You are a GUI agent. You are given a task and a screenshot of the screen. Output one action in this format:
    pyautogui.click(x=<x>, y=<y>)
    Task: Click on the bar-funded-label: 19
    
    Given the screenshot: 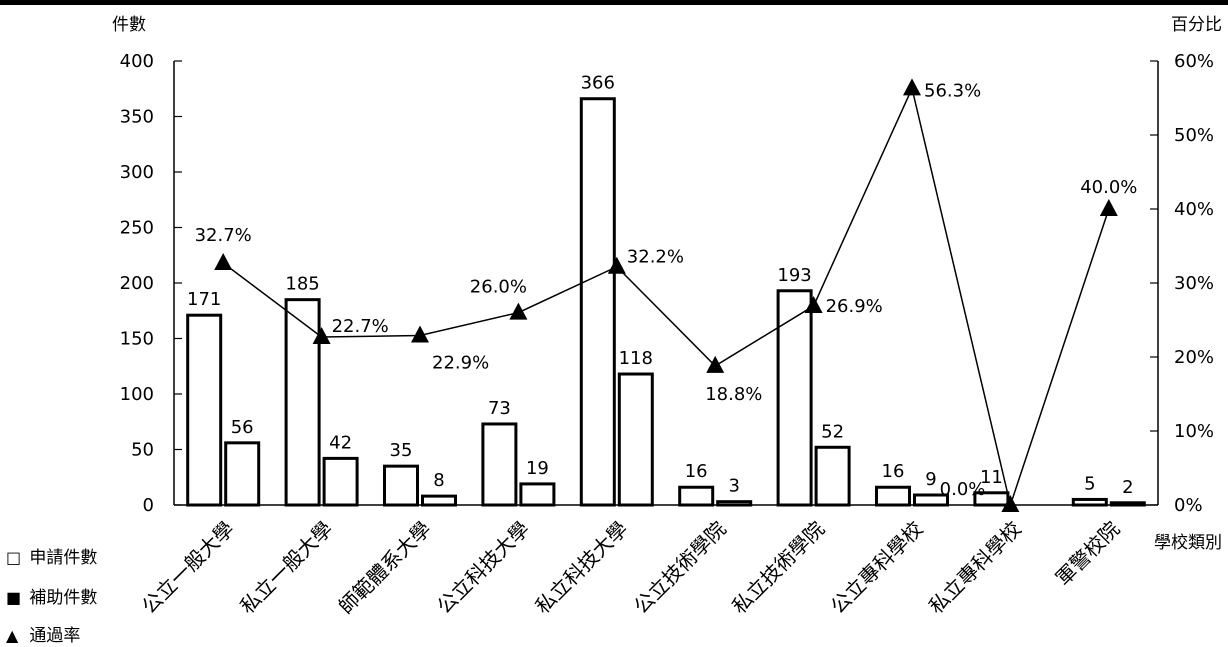 What is the action you would take?
    pyautogui.click(x=537, y=468)
    